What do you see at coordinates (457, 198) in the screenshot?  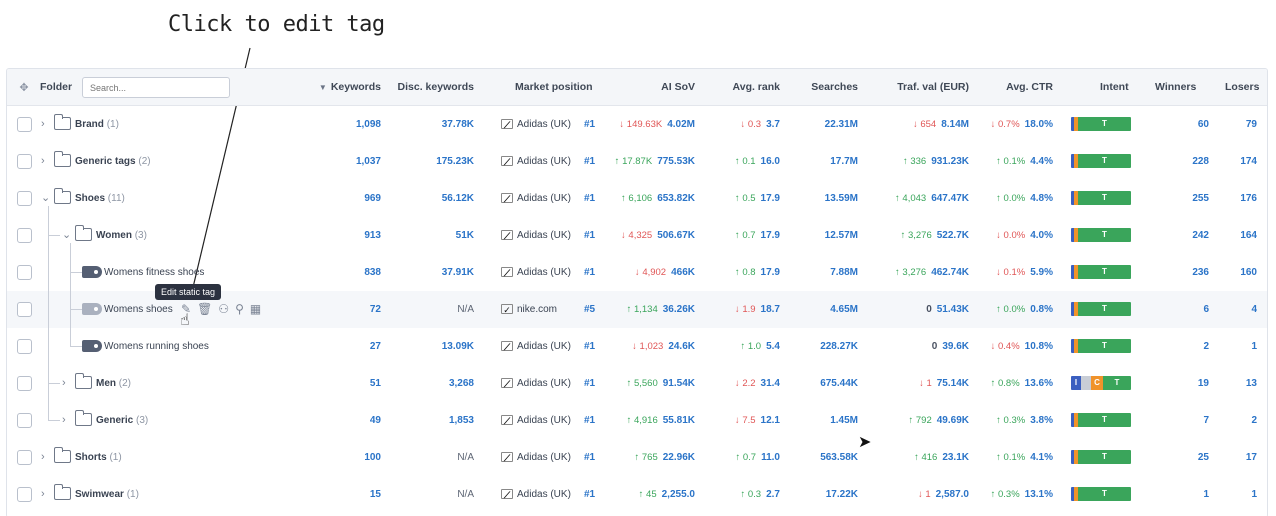 I see `disc-keywords-value: 56.12K` at bounding box center [457, 198].